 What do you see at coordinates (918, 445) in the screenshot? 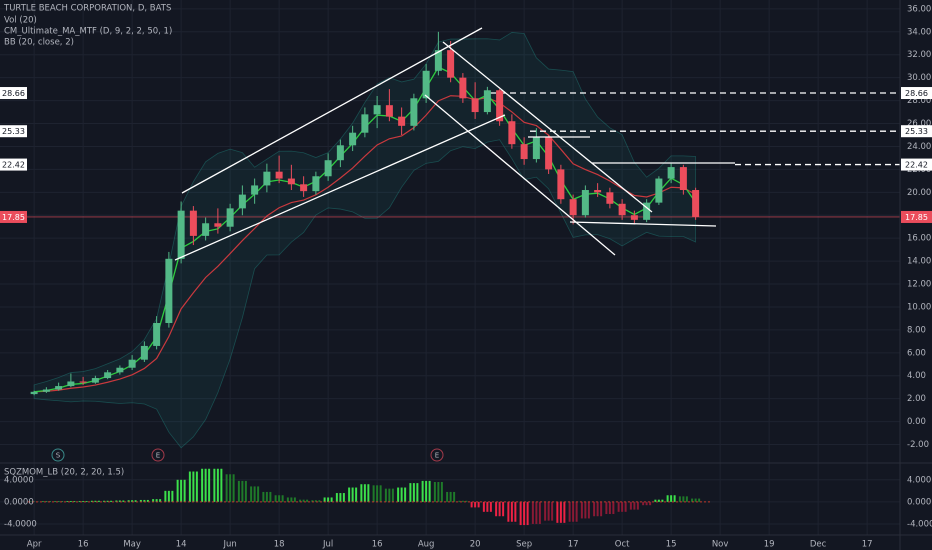
I see `y-tick-label: -2.00` at bounding box center [918, 445].